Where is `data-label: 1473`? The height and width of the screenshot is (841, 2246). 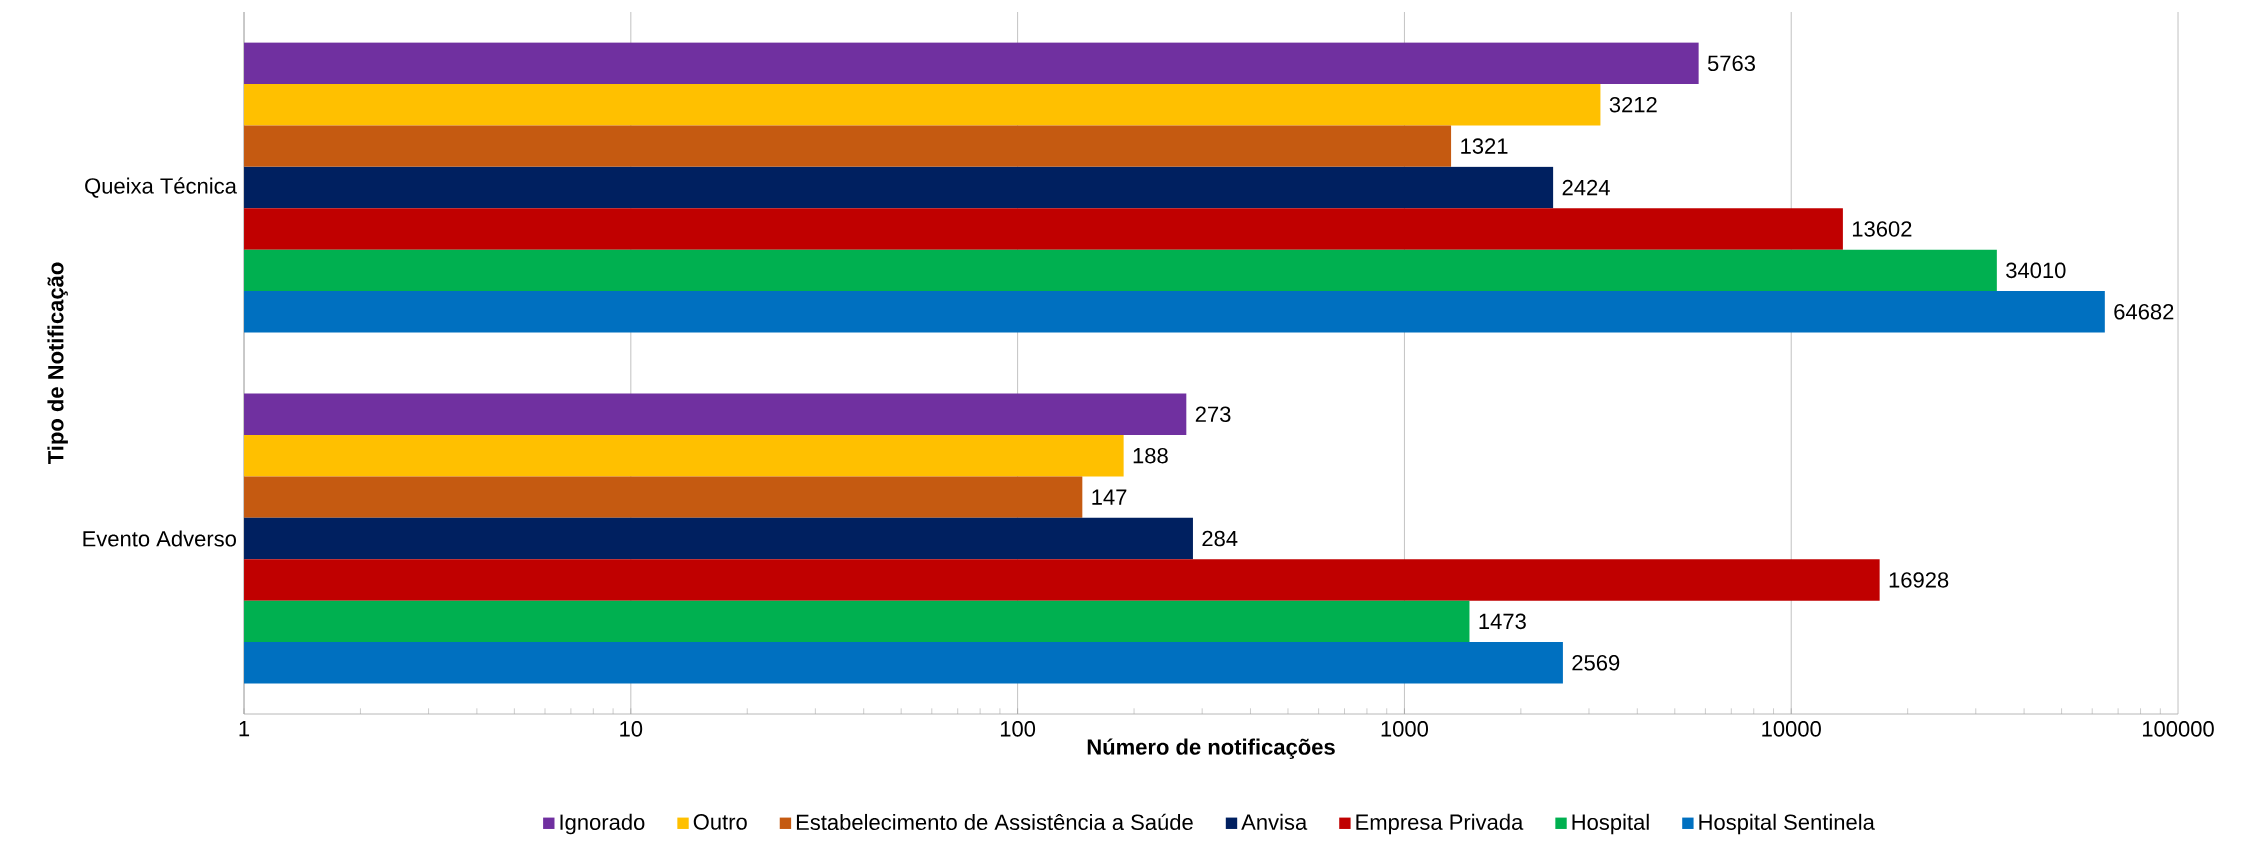 data-label: 1473 is located at coordinates (1502, 621).